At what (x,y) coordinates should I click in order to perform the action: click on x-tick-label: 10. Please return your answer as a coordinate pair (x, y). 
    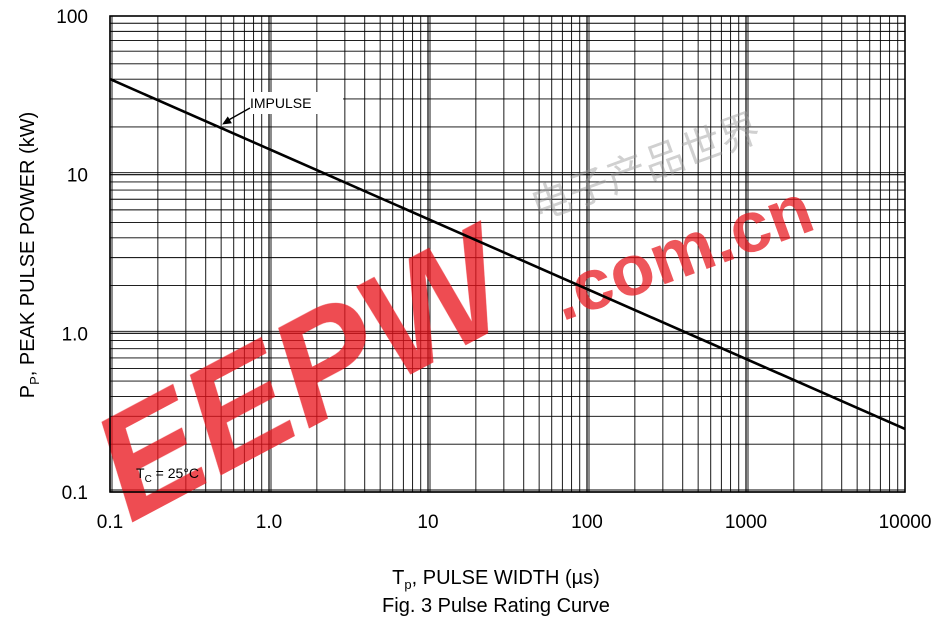
    Looking at the image, I should click on (427, 522).